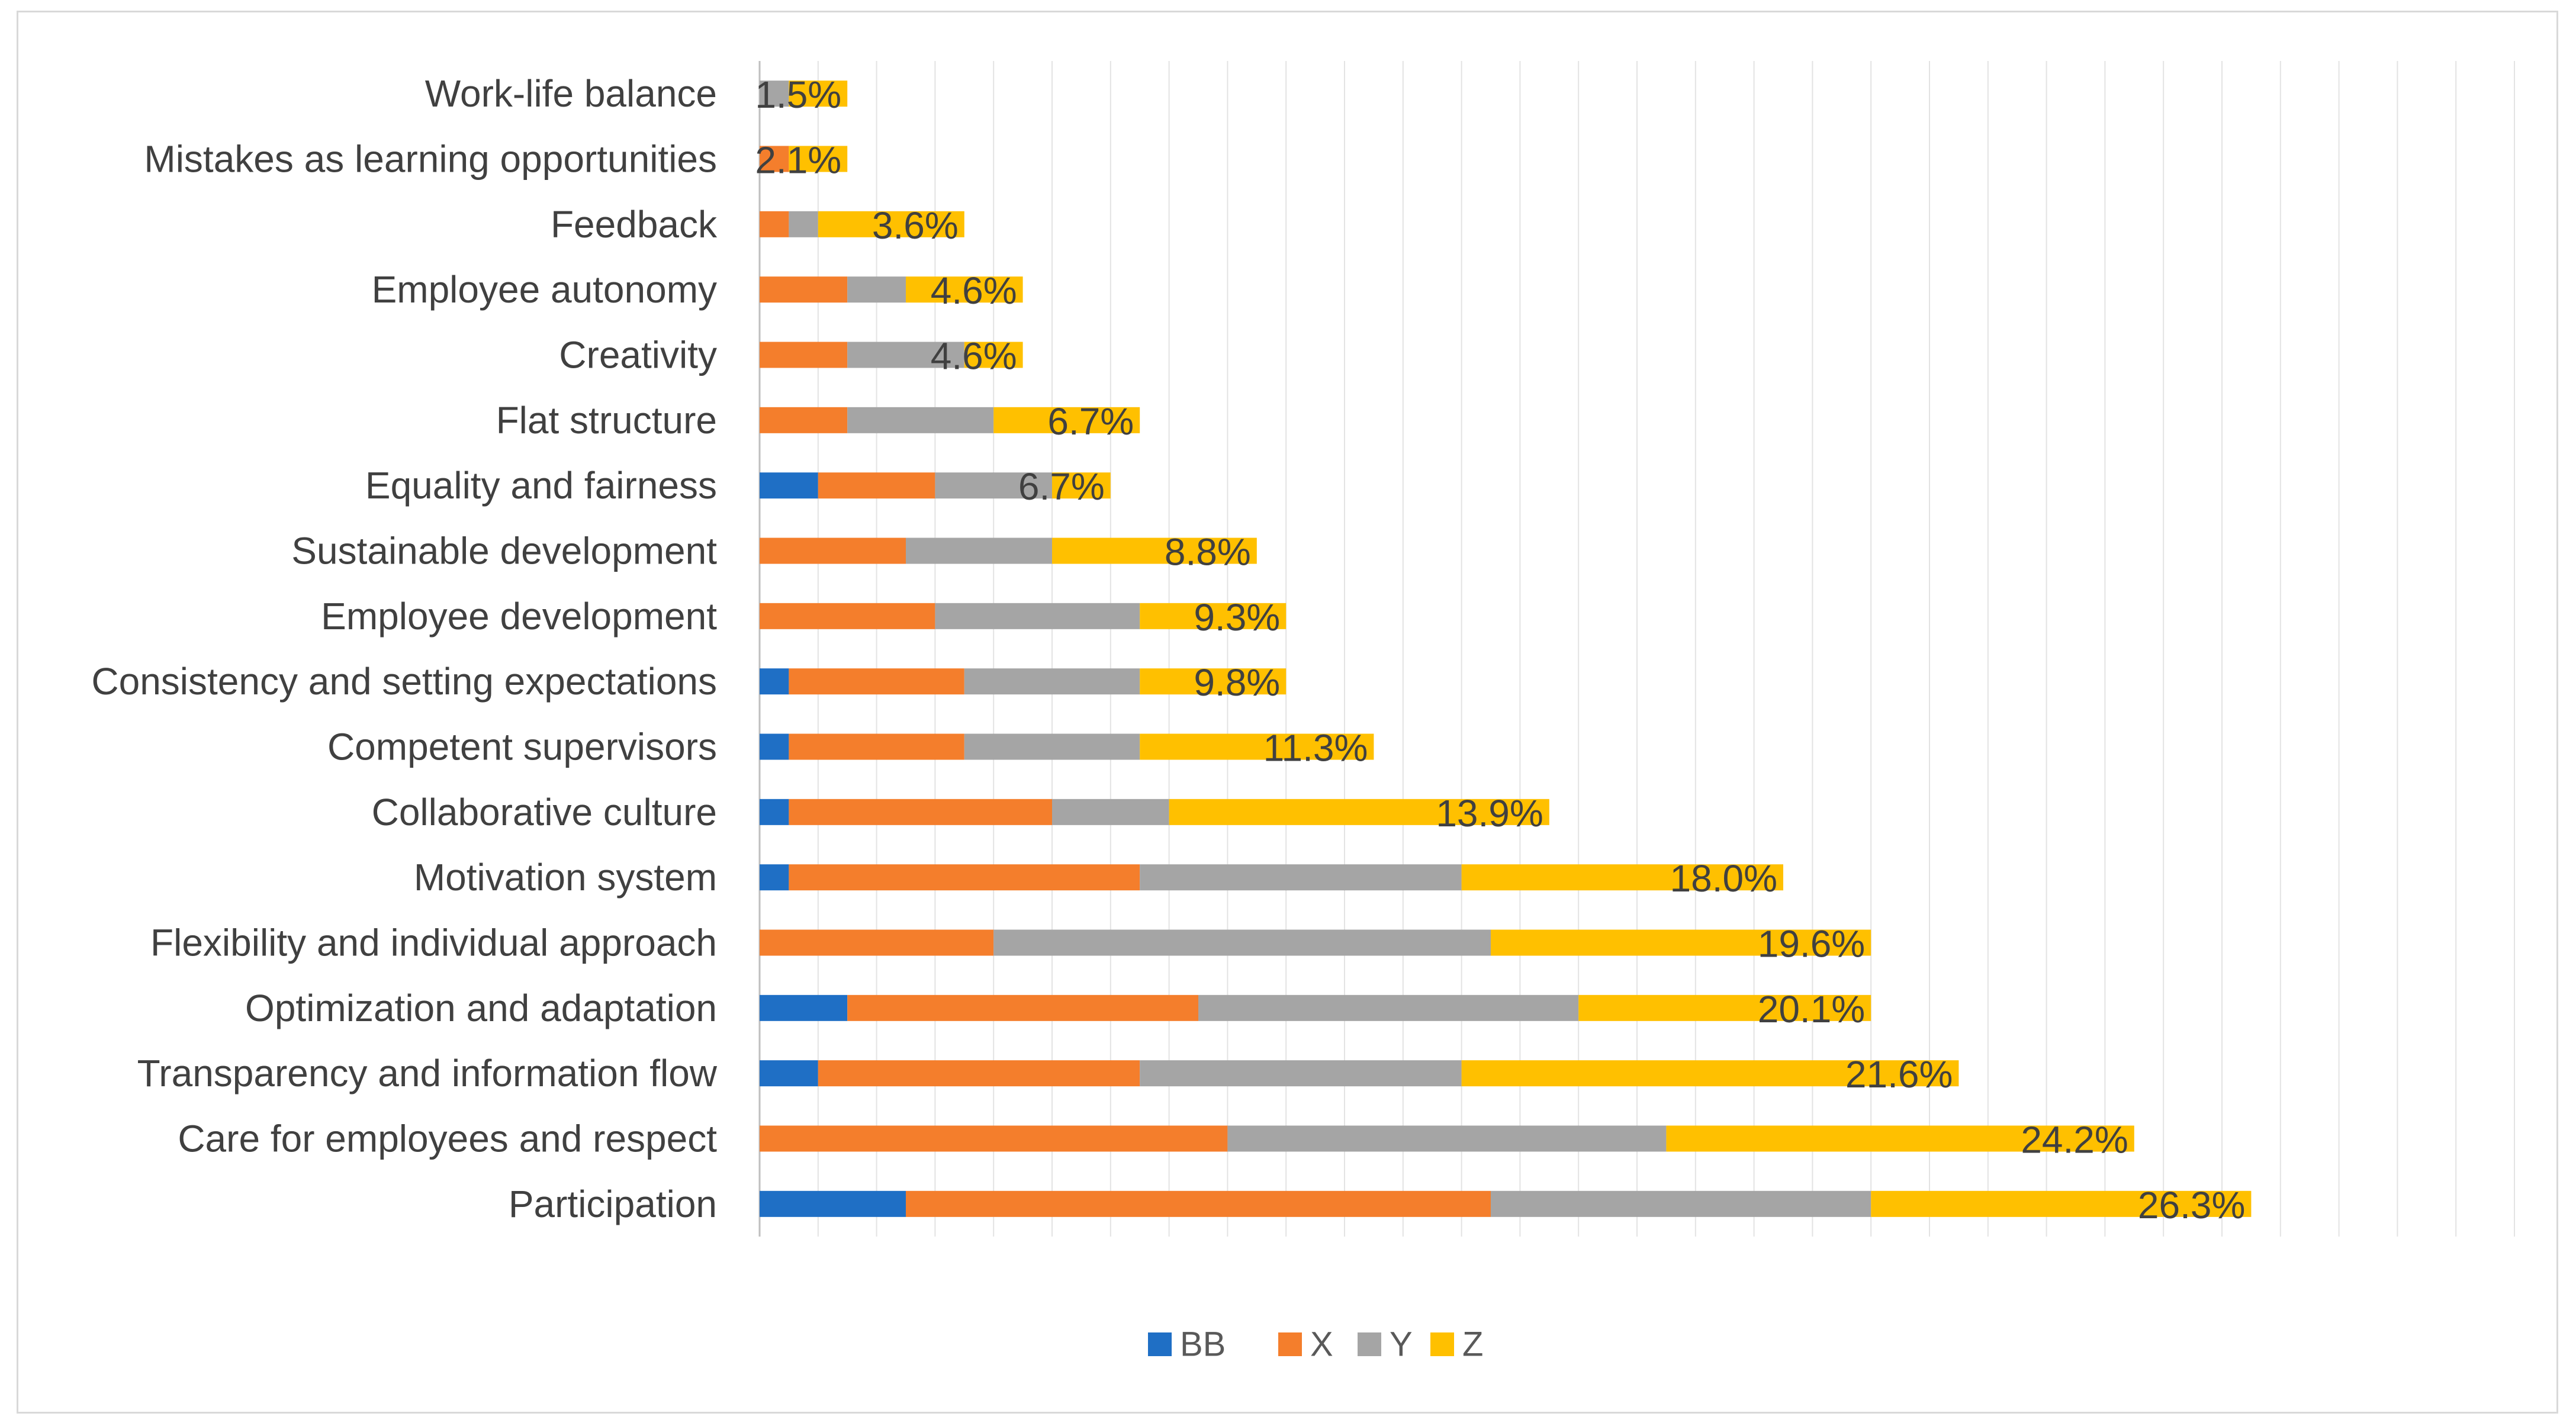 The width and height of the screenshot is (2576, 1426). I want to click on category-label: Flexibility and individual approach, so click(433, 943).